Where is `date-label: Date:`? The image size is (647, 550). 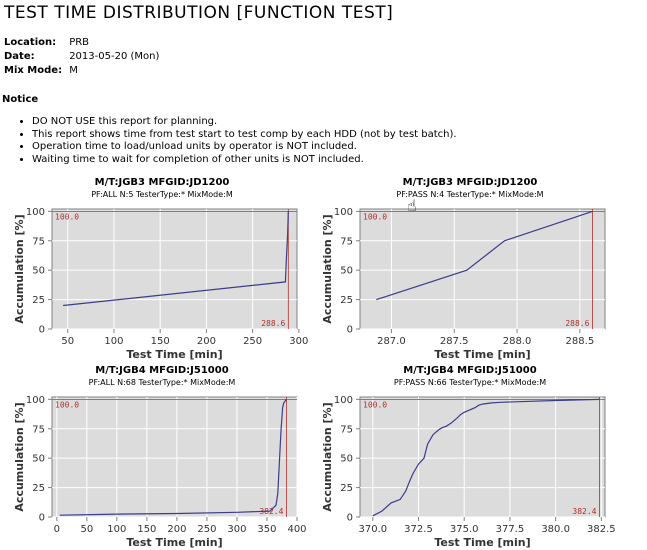
date-label: Date: is located at coordinates (19, 56).